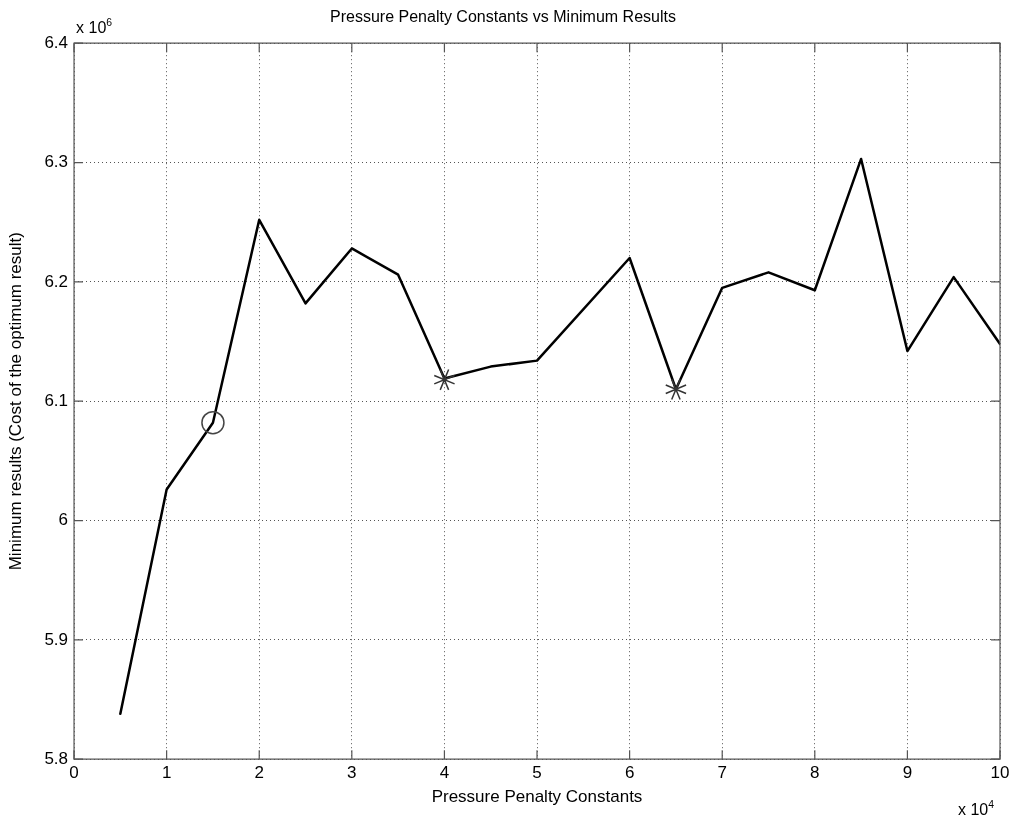 The width and height of the screenshot is (1014, 828). I want to click on x-tick-label: 8, so click(815, 773).